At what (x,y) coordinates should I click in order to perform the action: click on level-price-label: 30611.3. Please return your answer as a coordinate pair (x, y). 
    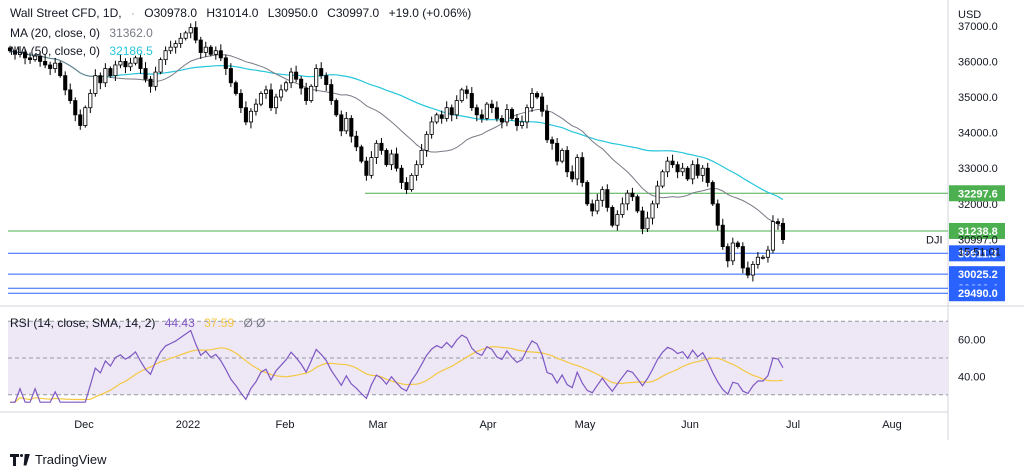
    Looking at the image, I should click on (977, 254).